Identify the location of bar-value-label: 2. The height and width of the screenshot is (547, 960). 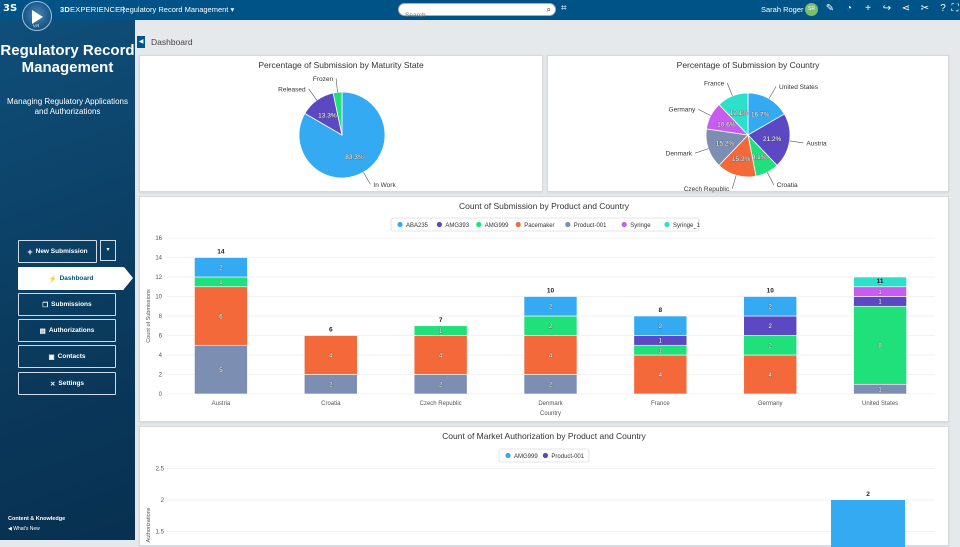
(868, 494).